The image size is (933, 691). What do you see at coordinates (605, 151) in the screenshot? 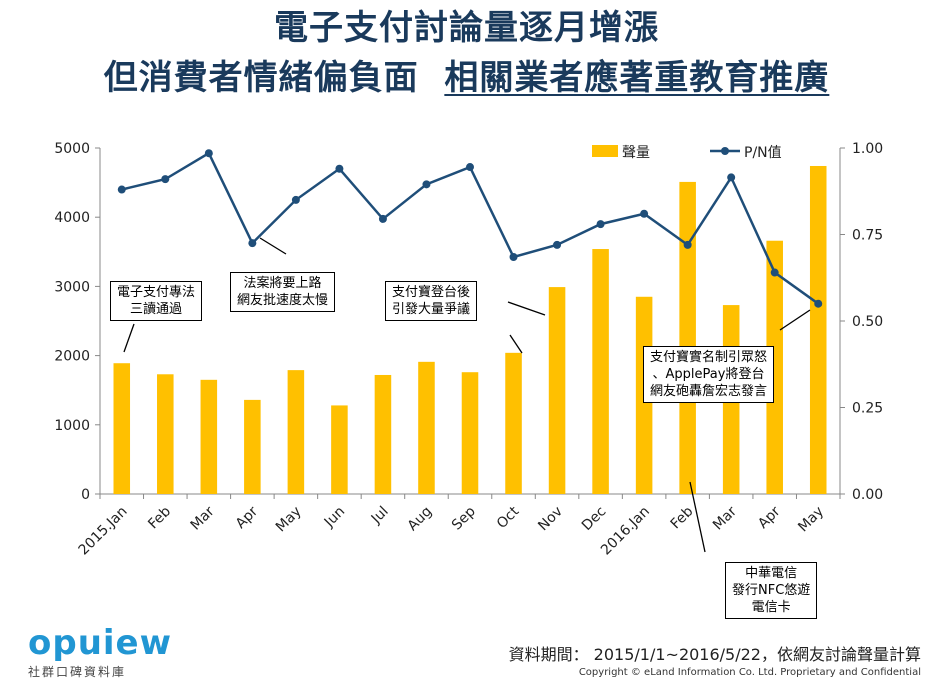
I see `legend-swatch-bar` at bounding box center [605, 151].